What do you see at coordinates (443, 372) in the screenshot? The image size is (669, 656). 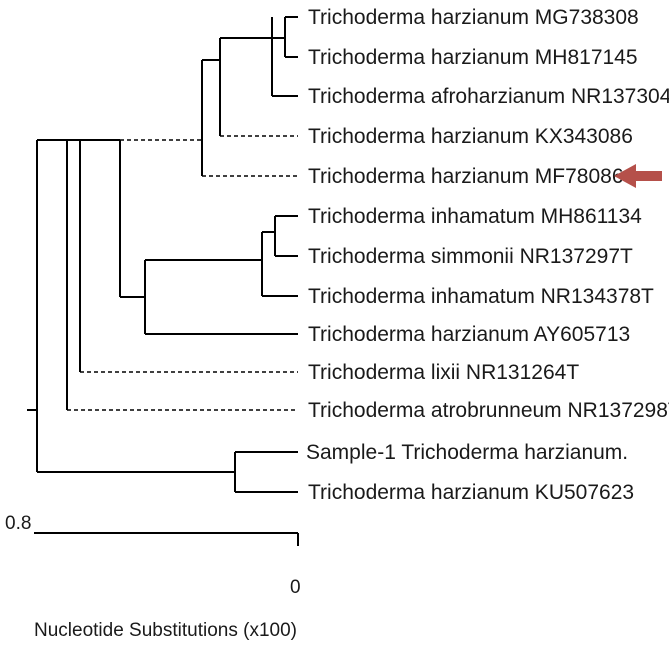 I see `taxon-label: Trichoderma lixii NR131264T` at bounding box center [443, 372].